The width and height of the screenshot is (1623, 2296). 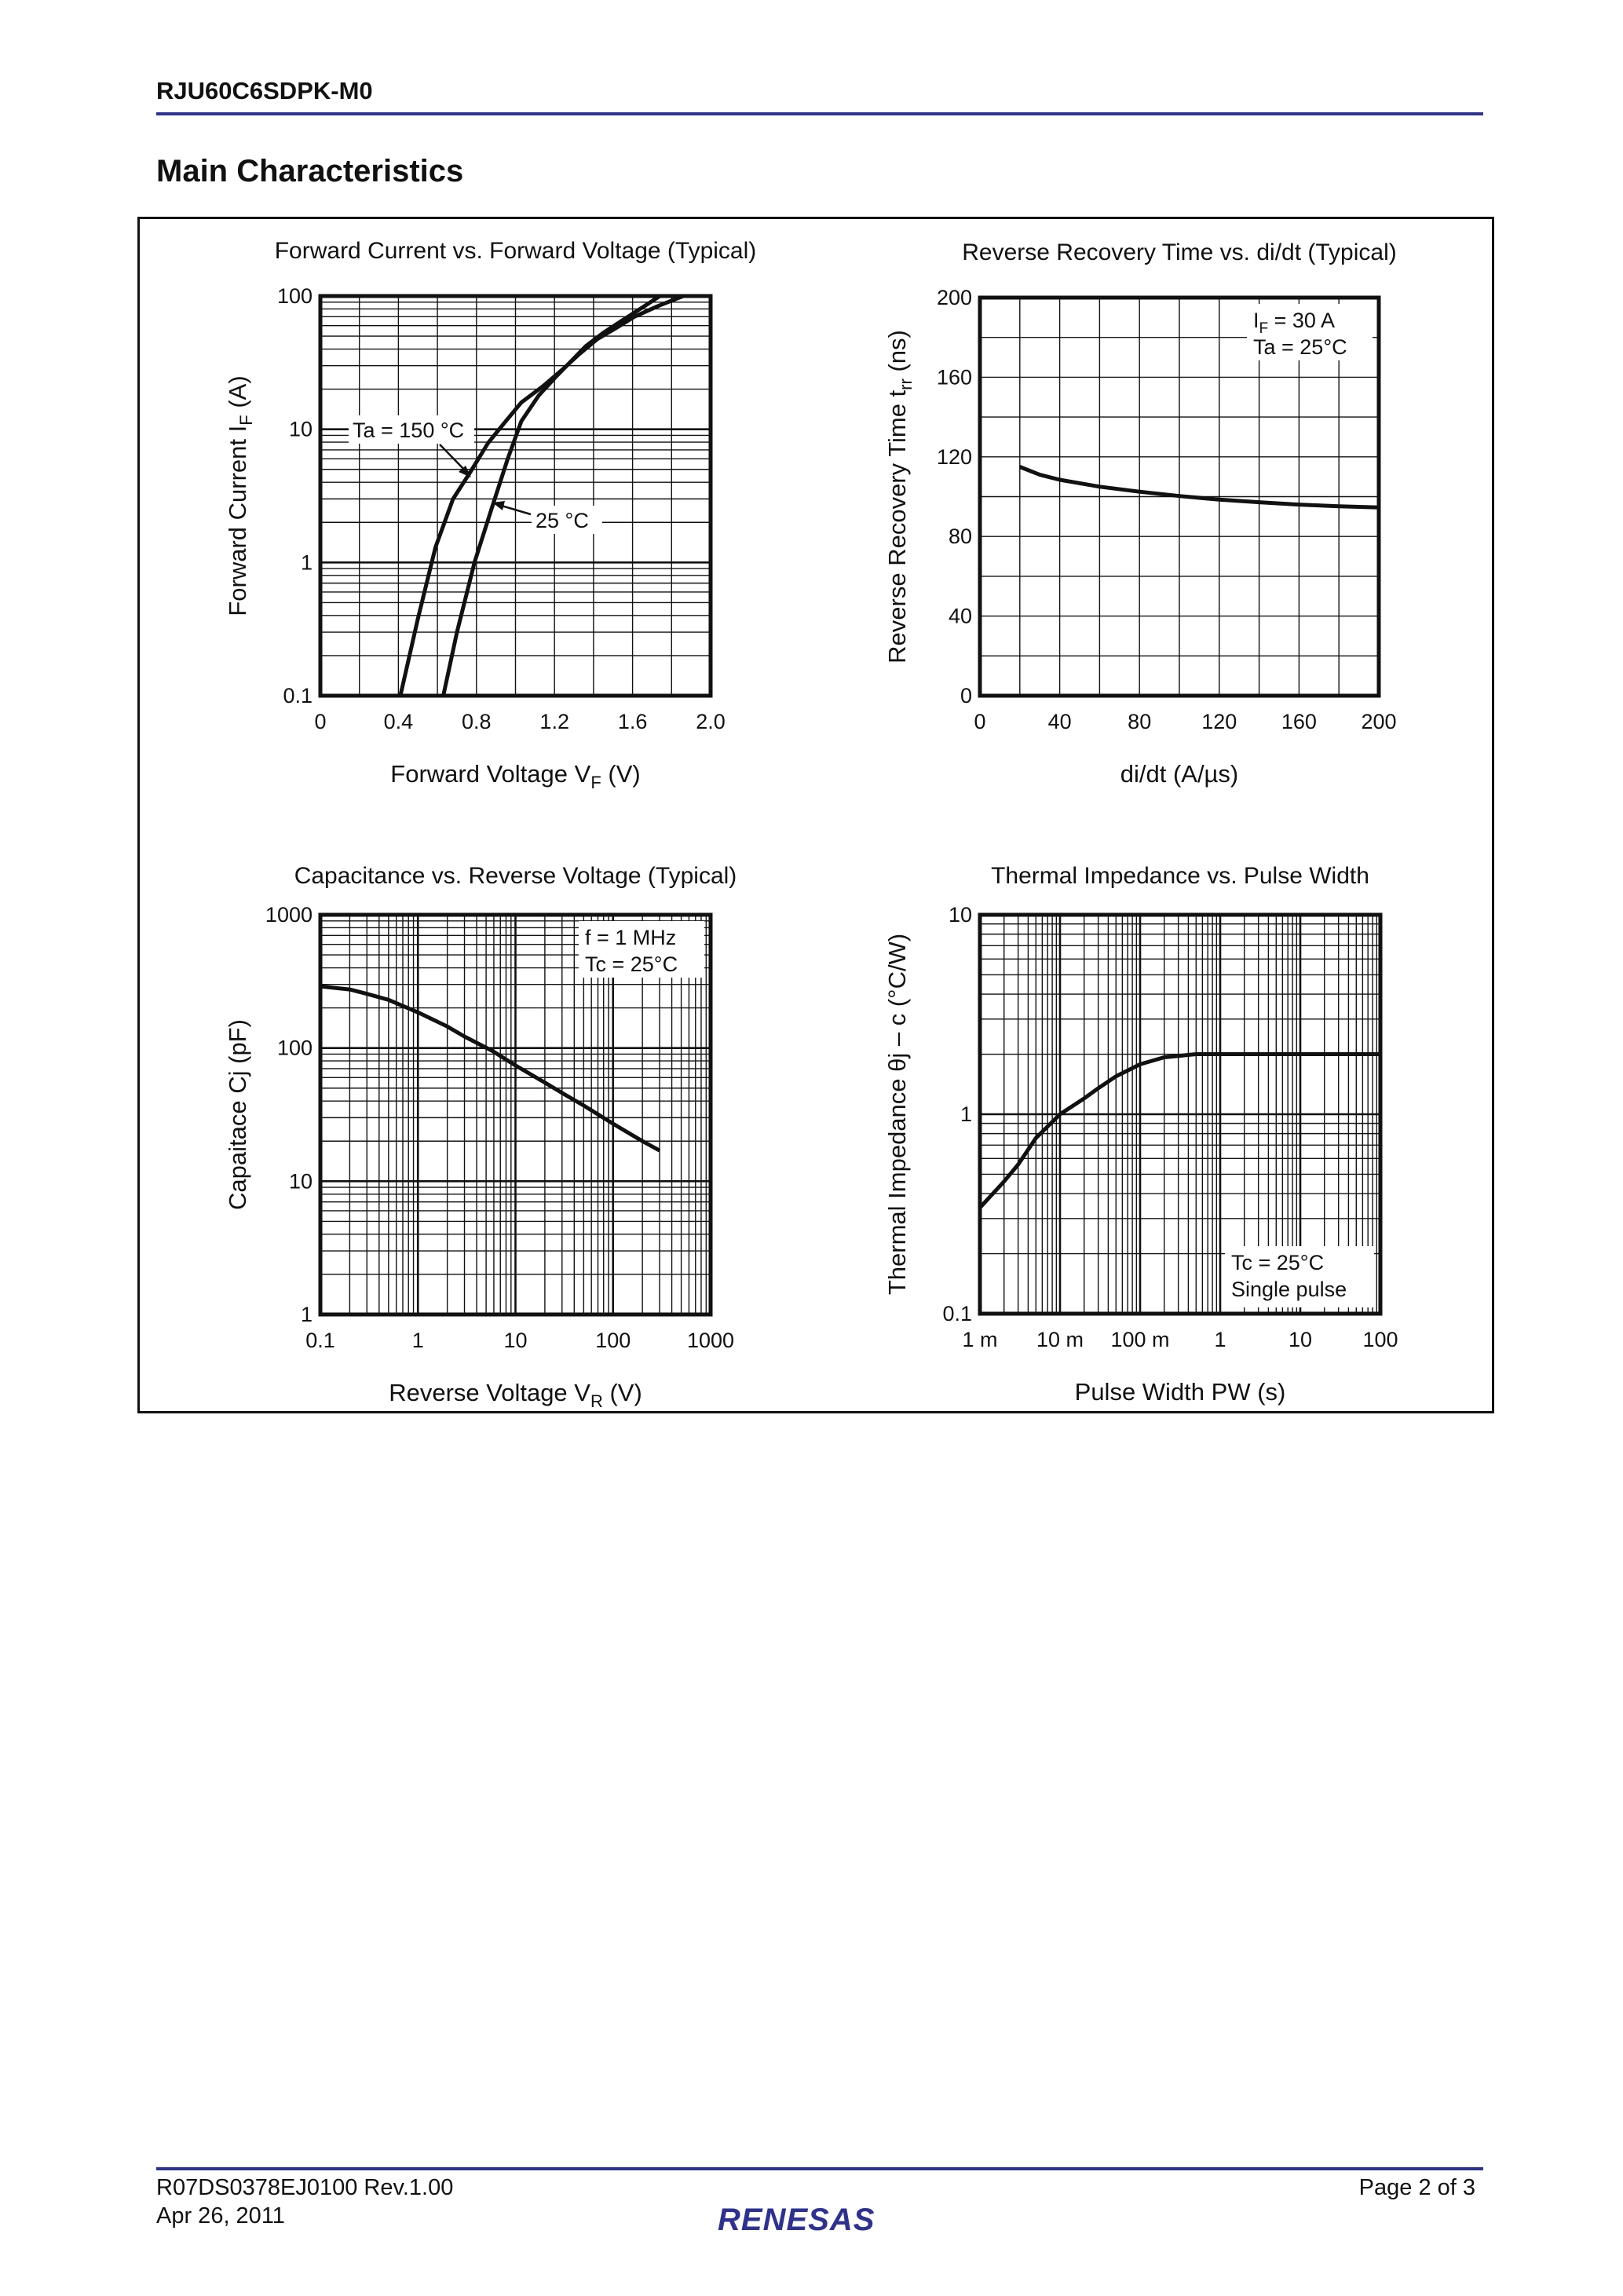 I want to click on footer-date: Apr 26, 2011, so click(x=220, y=2216).